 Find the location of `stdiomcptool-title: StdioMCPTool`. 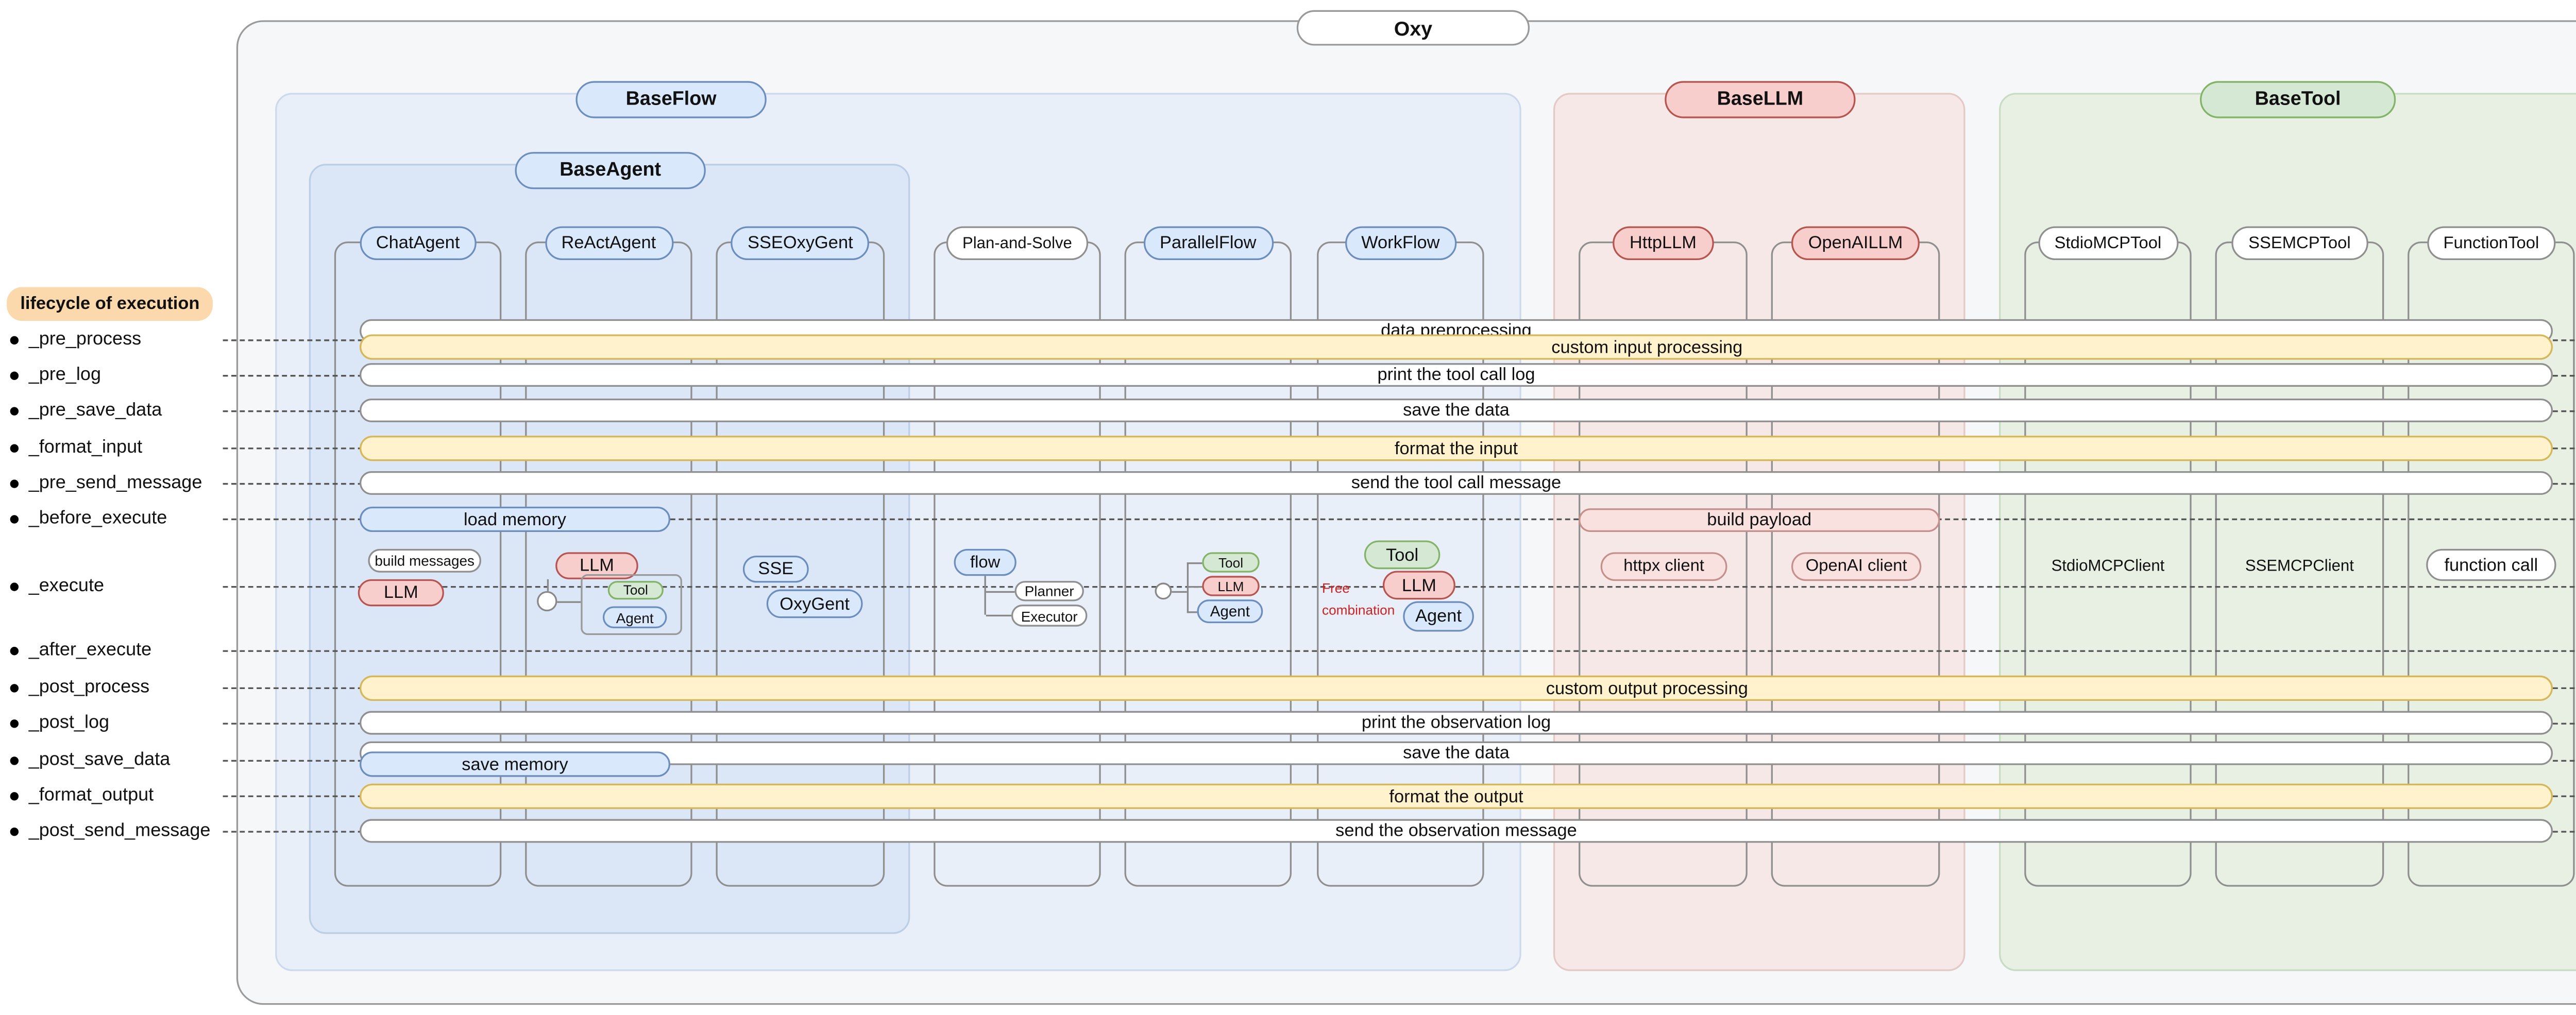

stdiomcptool-title: StdioMCPTool is located at coordinates (2108, 243).